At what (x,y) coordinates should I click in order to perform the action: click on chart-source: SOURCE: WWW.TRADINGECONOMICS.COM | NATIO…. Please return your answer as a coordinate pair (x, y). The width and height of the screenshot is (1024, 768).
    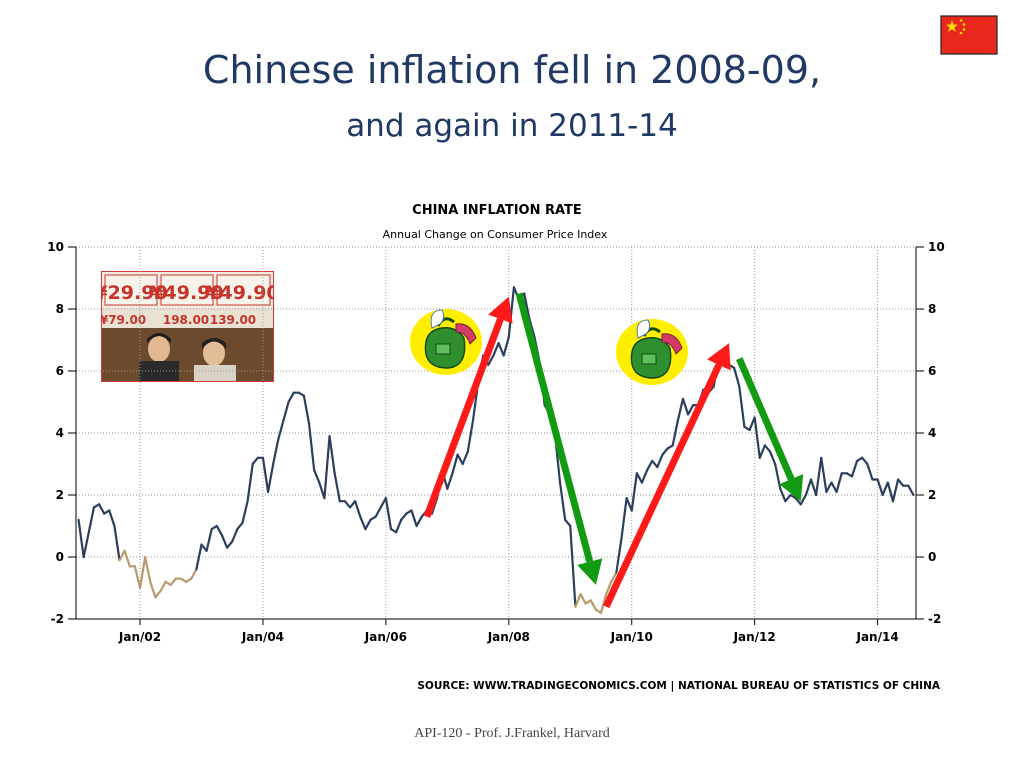
    Looking at the image, I should click on (679, 686).